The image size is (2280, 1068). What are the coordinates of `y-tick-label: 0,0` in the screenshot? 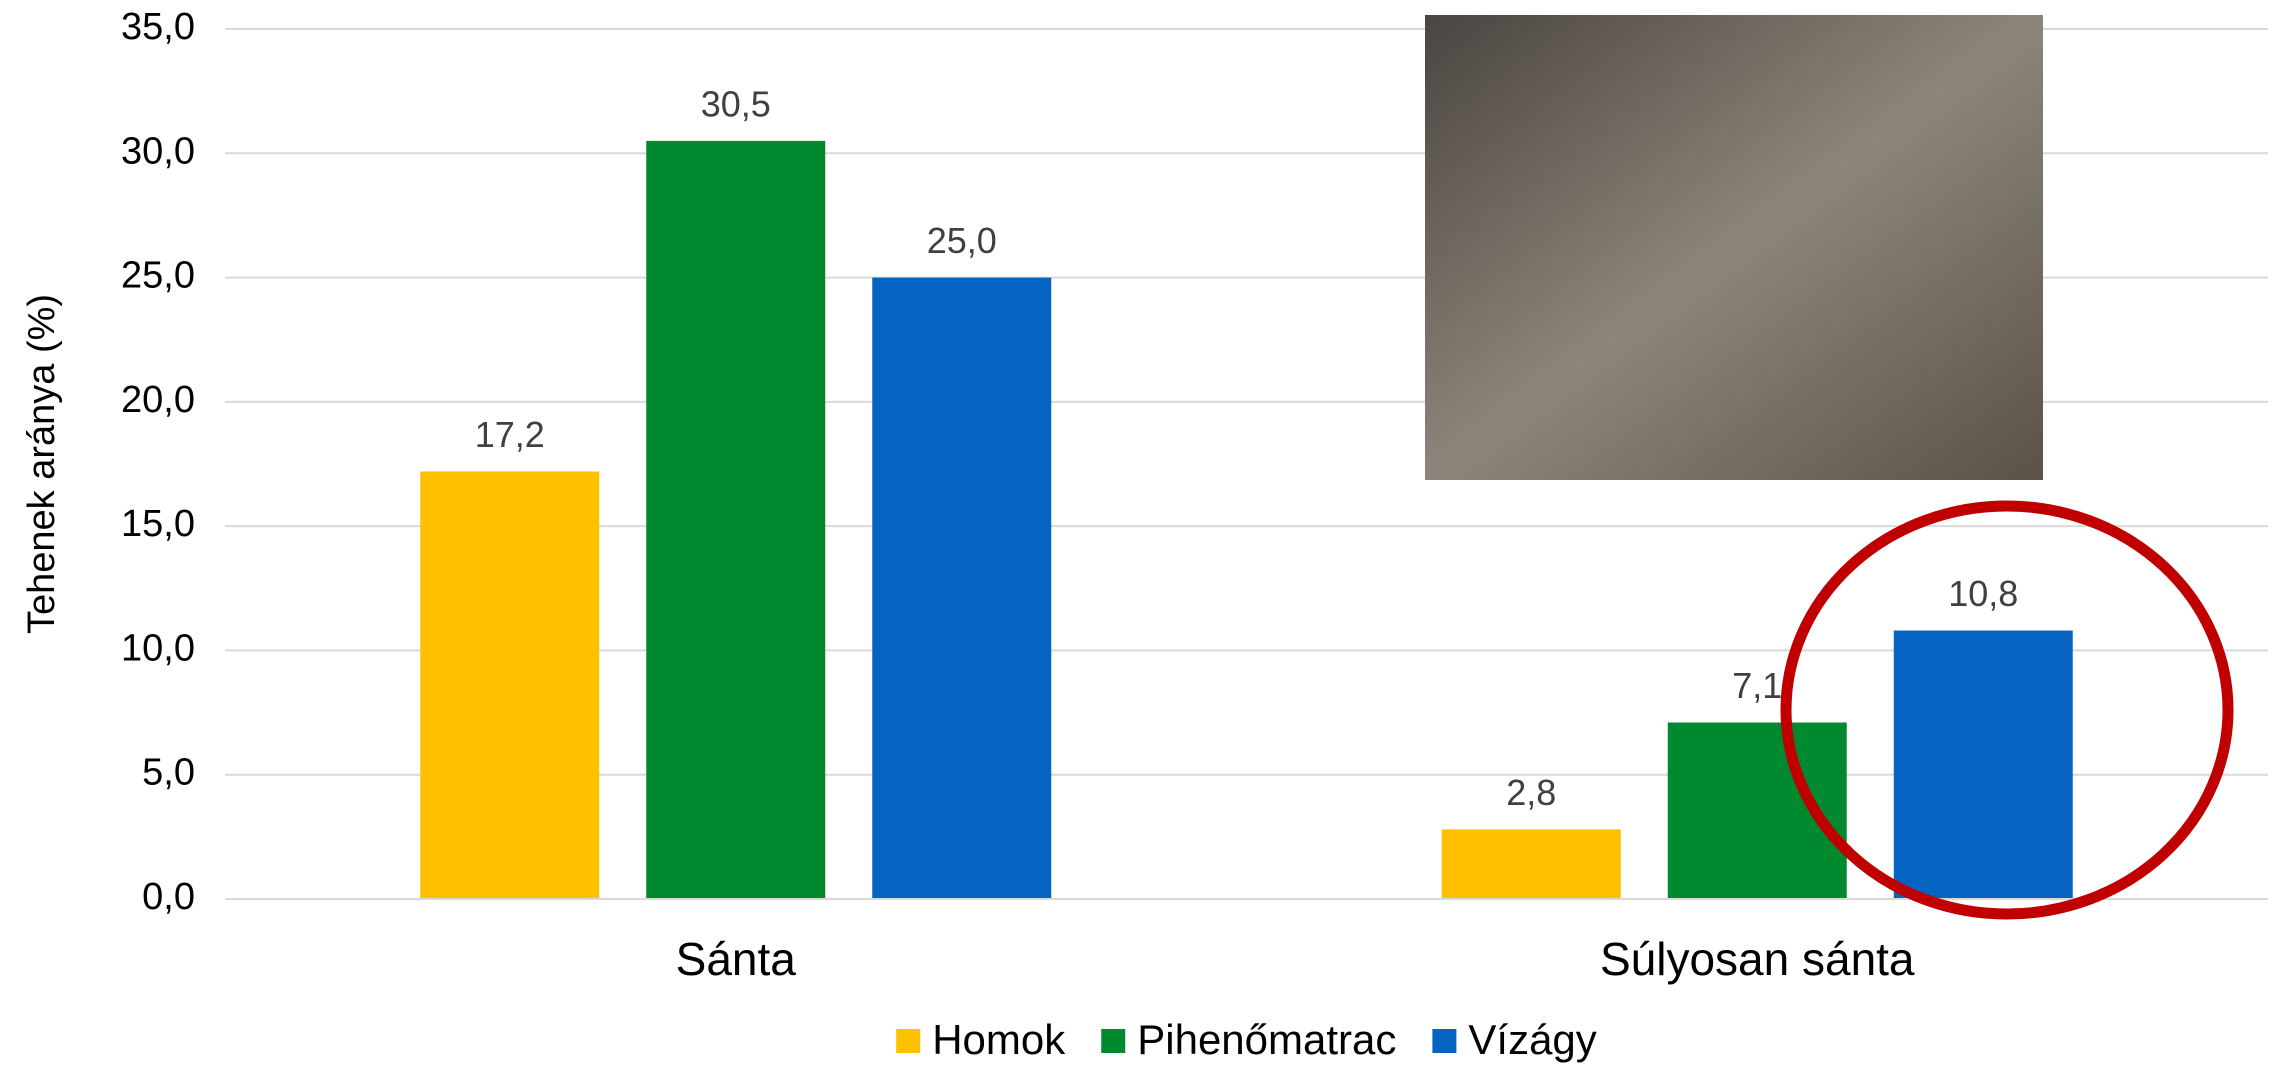 It's located at (168, 897).